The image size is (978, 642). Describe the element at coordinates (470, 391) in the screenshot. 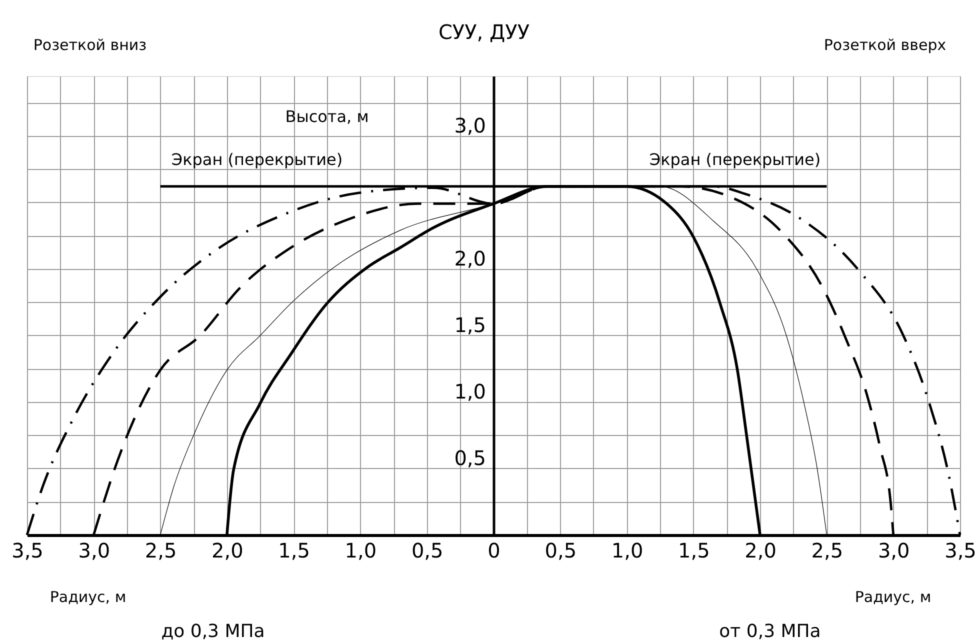

I see `y-tick-label: 1,0` at that location.